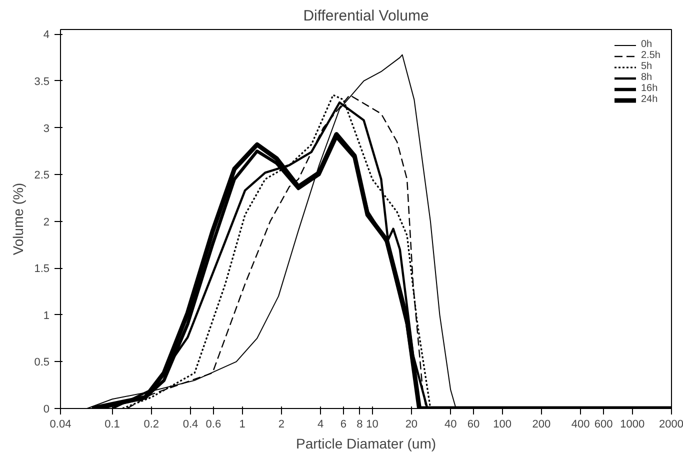 Image resolution: width=683 pixels, height=454 pixels. Describe the element at coordinates (42, 176) in the screenshot. I see `y-tick-label: 2.5` at that location.